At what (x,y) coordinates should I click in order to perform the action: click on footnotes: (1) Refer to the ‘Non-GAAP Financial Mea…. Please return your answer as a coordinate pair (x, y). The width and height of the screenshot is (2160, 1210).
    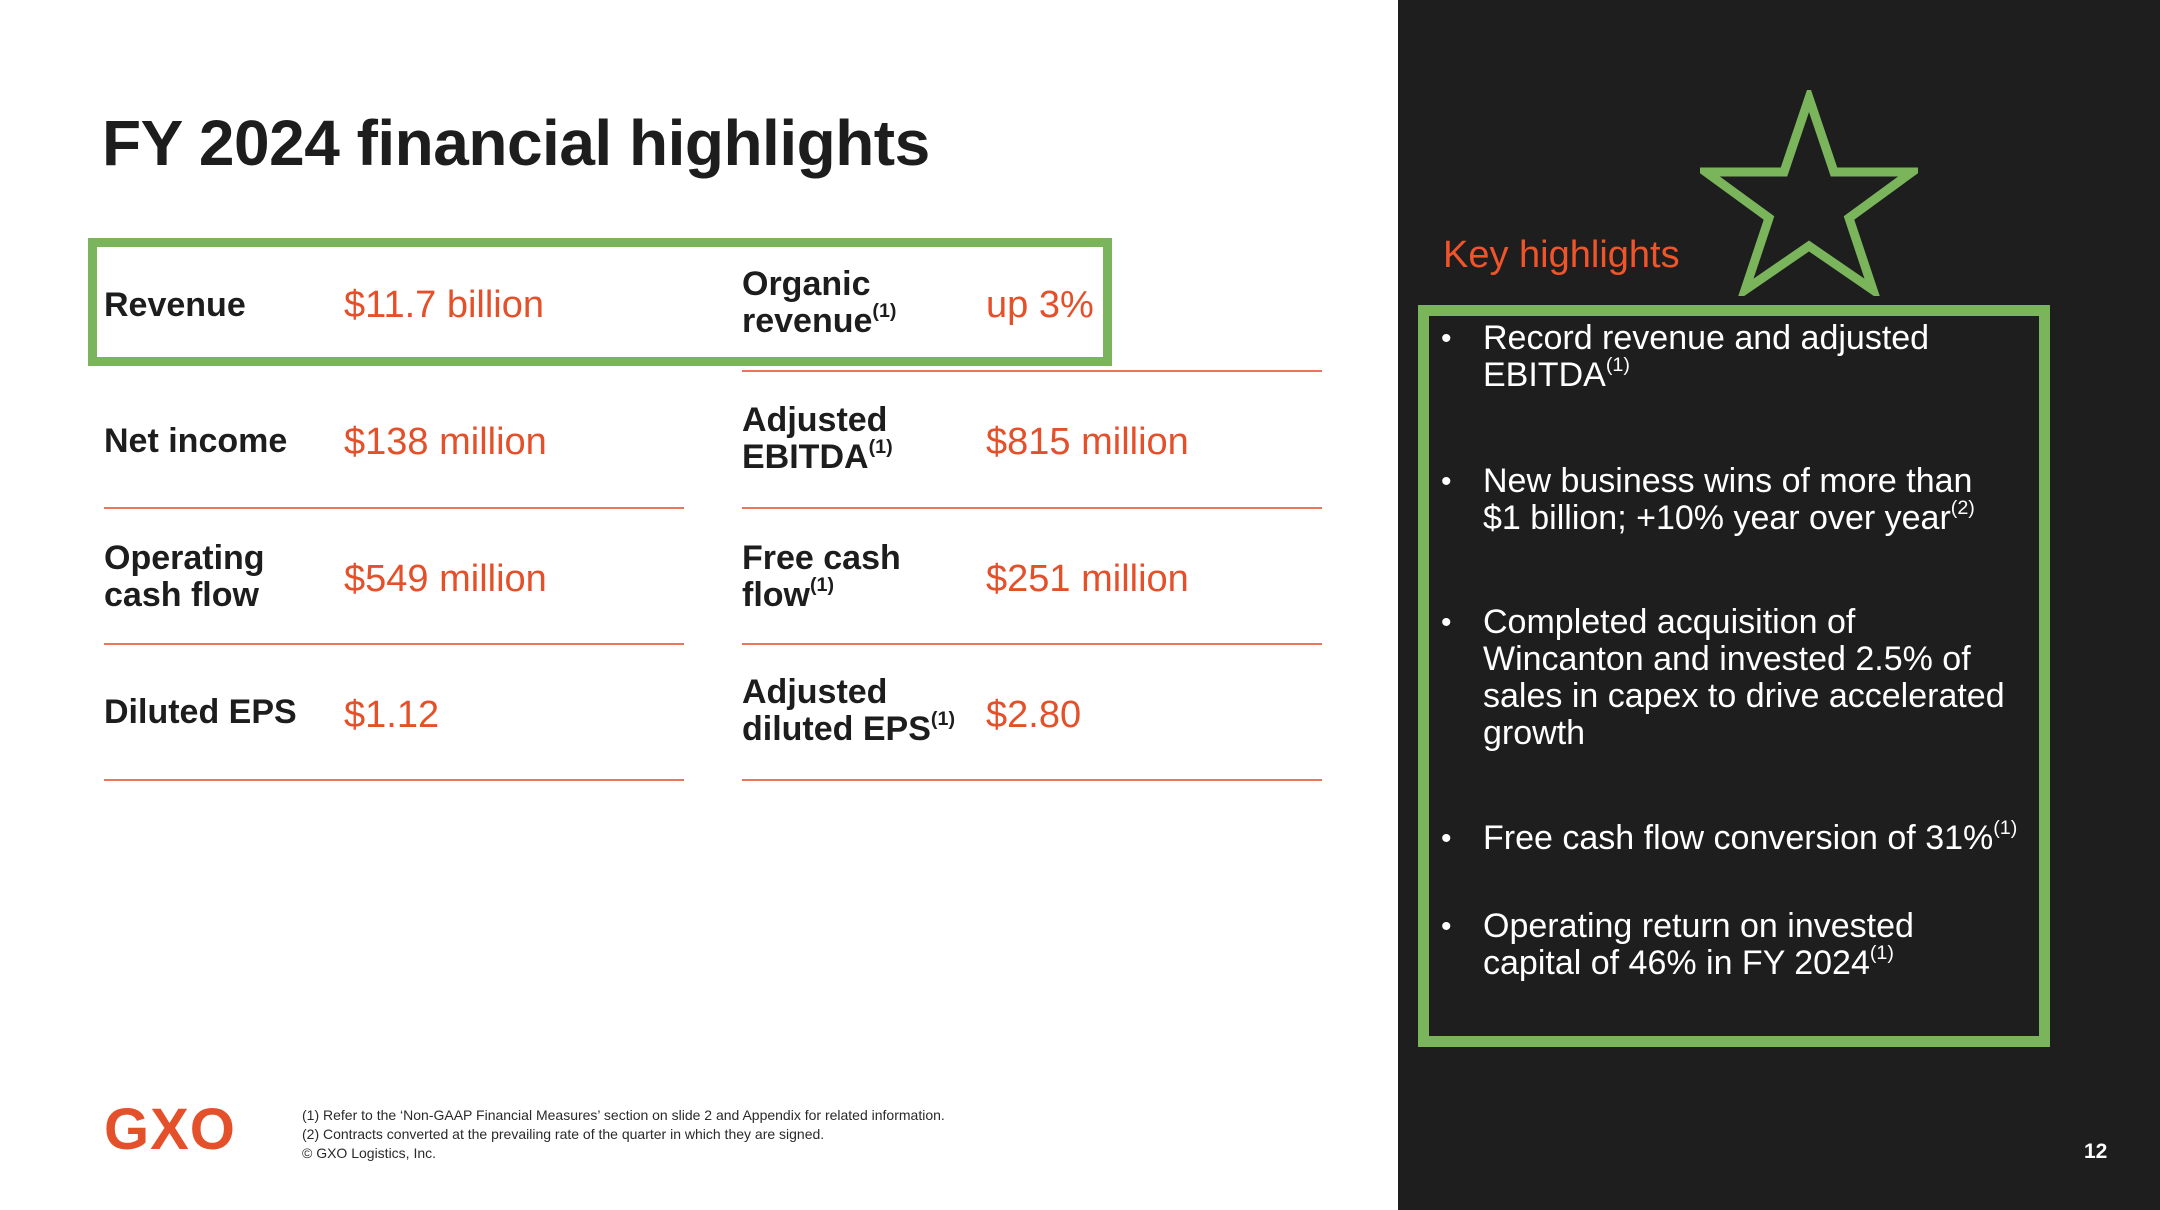
    Looking at the image, I should click on (623, 1134).